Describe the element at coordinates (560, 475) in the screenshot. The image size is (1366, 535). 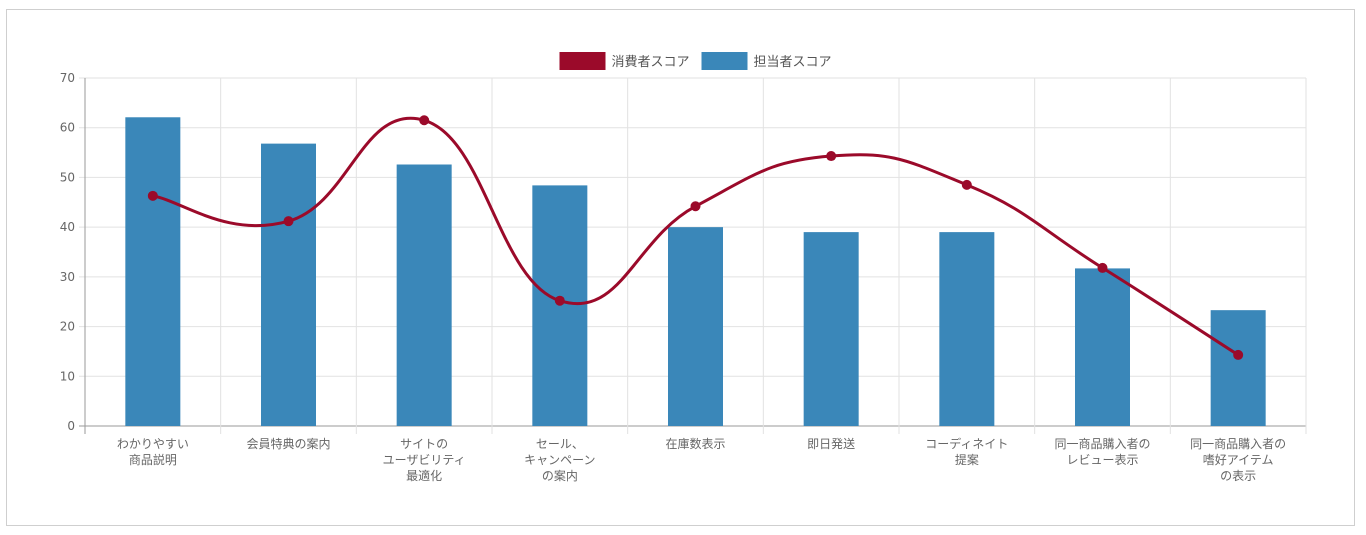
I see `x-tick-label-line: の案内` at that location.